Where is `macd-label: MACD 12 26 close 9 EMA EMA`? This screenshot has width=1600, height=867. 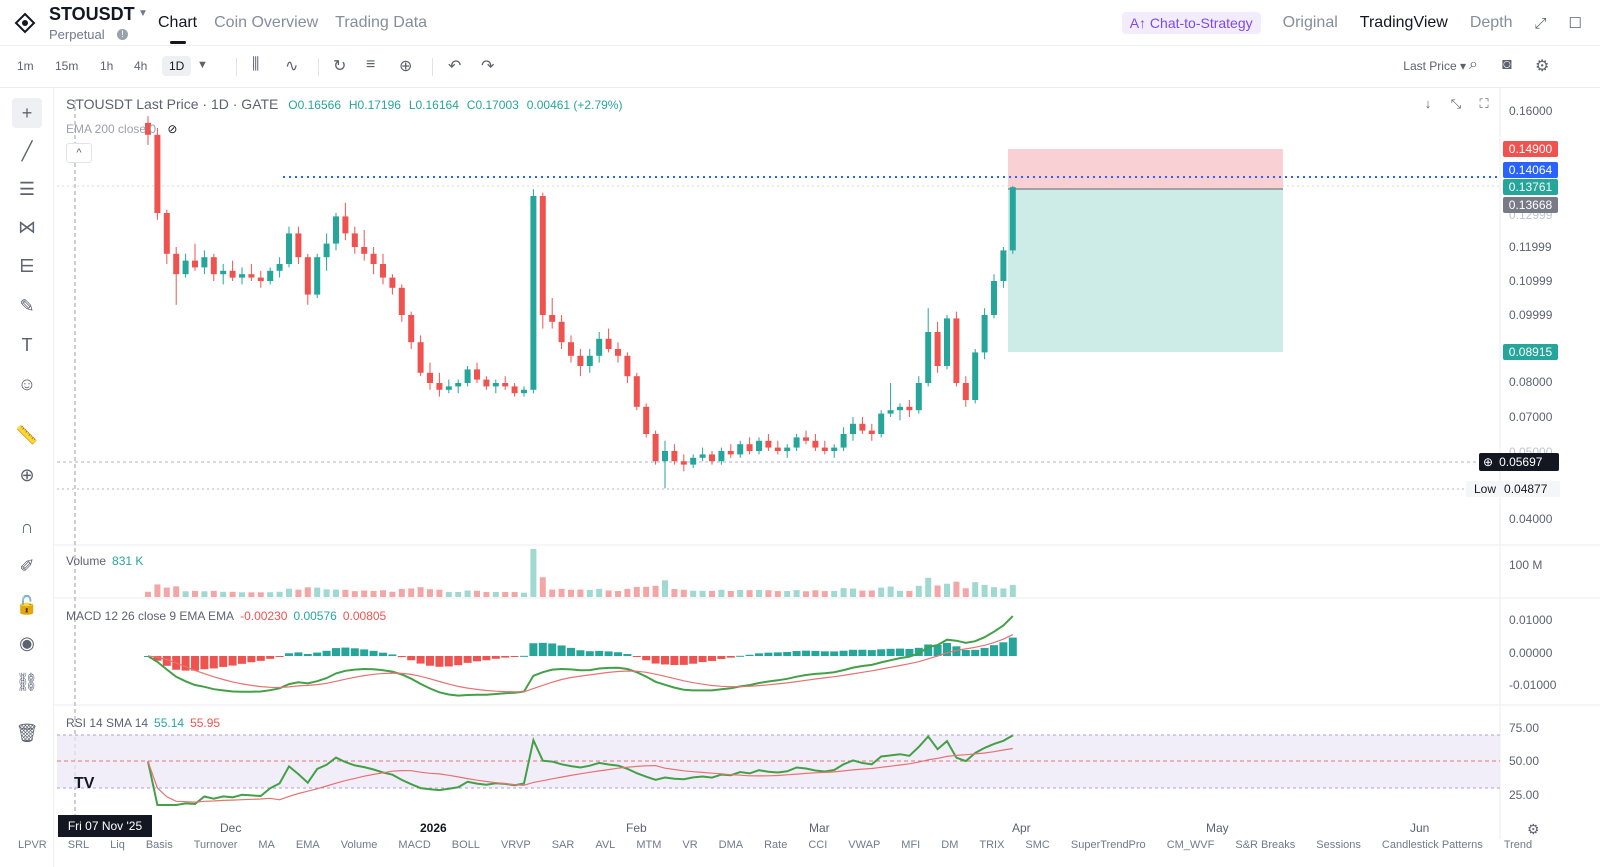
macd-label: MACD 12 26 close 9 EMA EMA is located at coordinates (150, 616).